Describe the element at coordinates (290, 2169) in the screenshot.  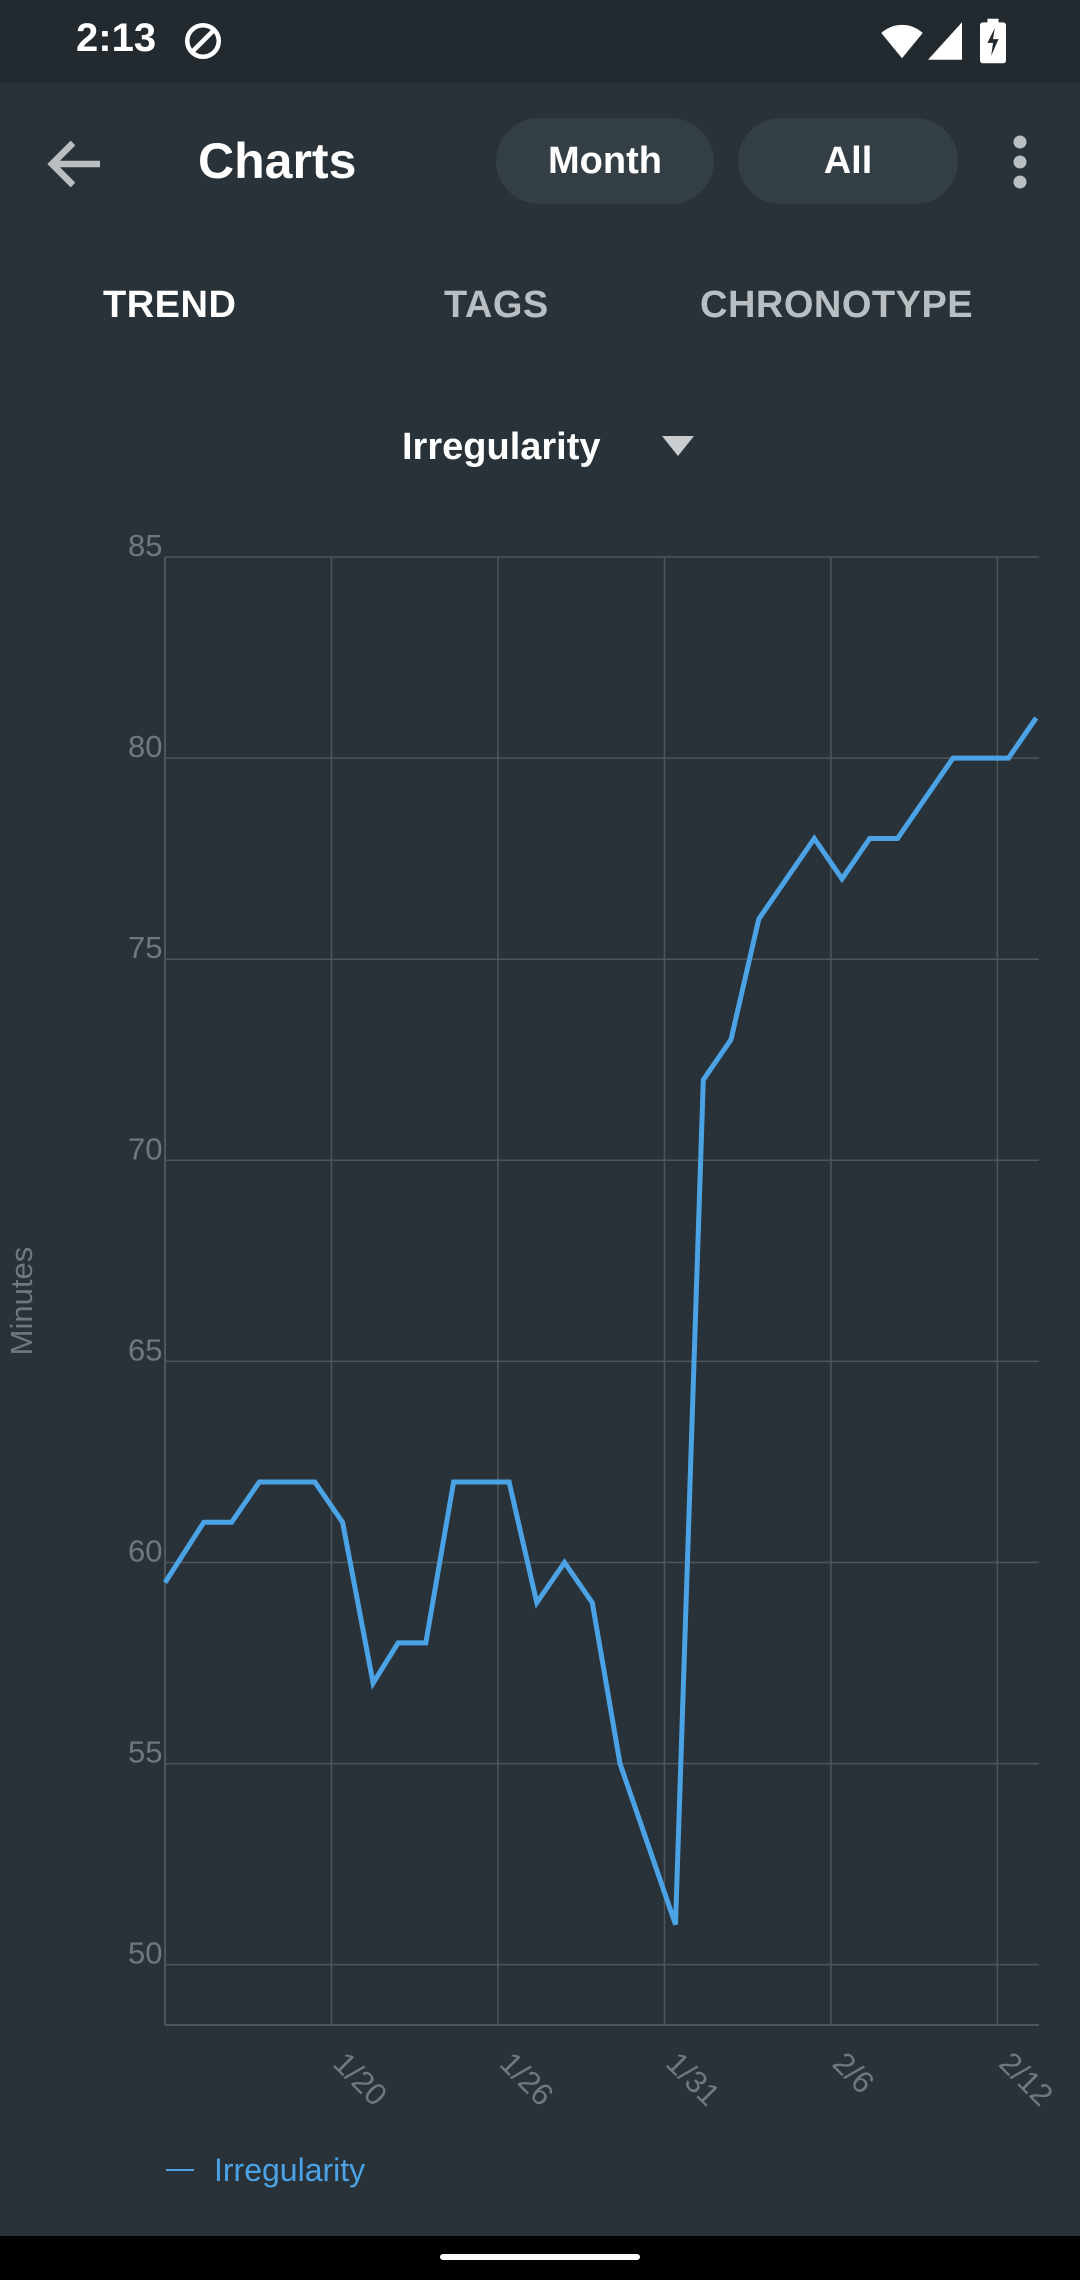
I see `legend-label: Irregularity` at that location.